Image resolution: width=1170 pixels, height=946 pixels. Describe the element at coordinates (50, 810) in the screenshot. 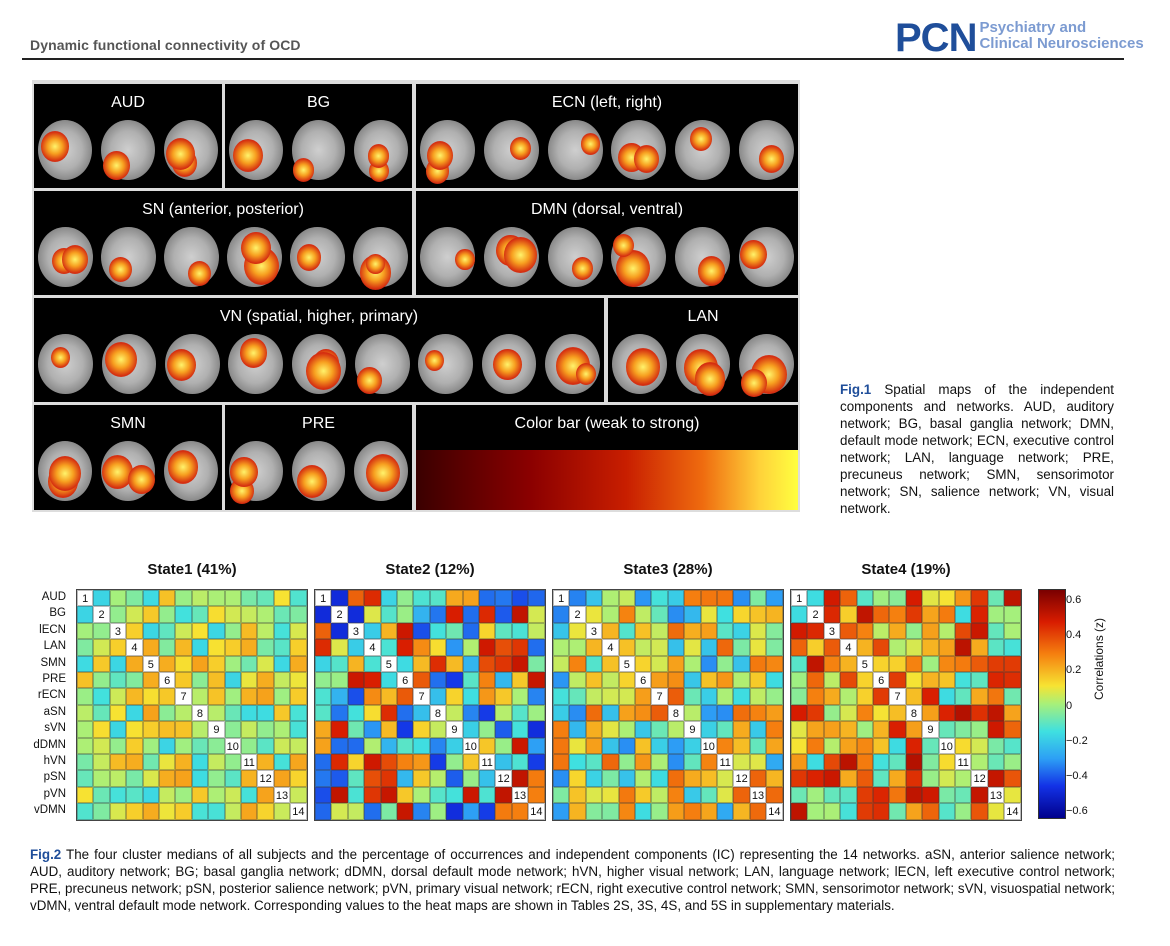

I see `row-label: vDMN` at that location.